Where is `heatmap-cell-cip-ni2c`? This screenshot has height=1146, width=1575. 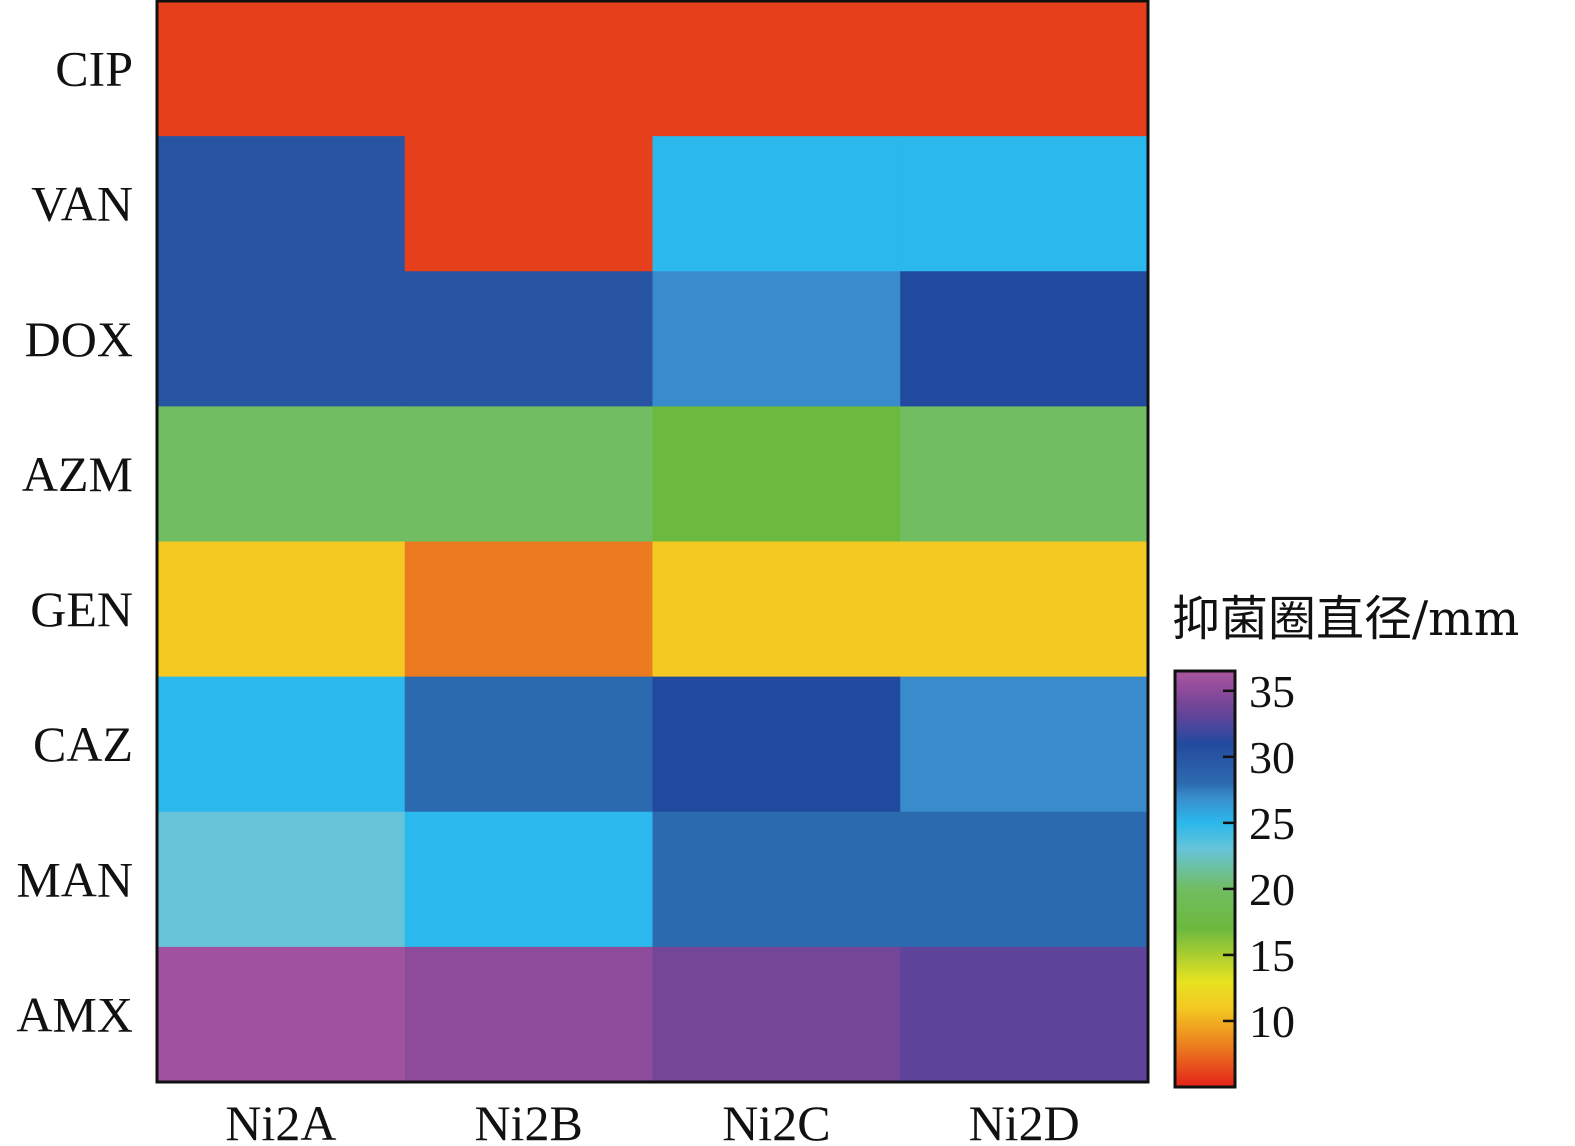 heatmap-cell-cip-ni2c is located at coordinates (776, 69).